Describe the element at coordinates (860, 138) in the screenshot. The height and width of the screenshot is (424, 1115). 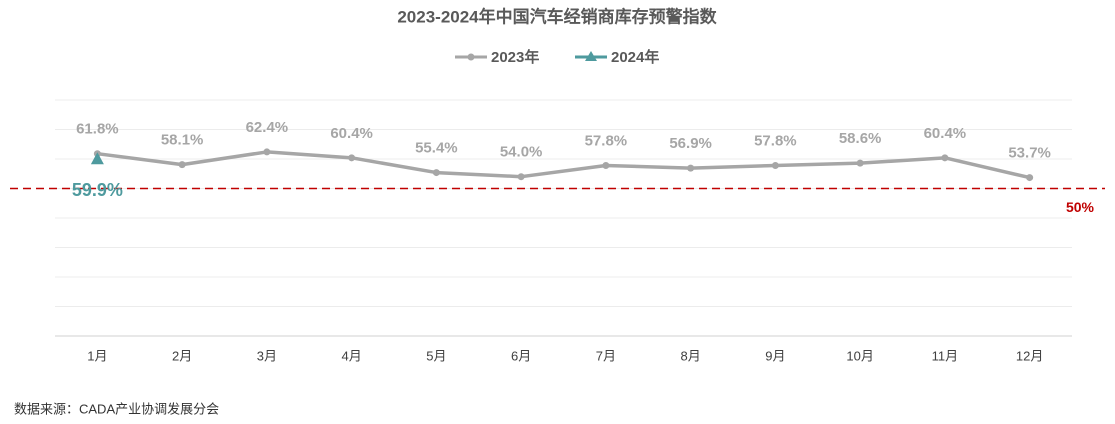
I see `data-label: 58.6%` at that location.